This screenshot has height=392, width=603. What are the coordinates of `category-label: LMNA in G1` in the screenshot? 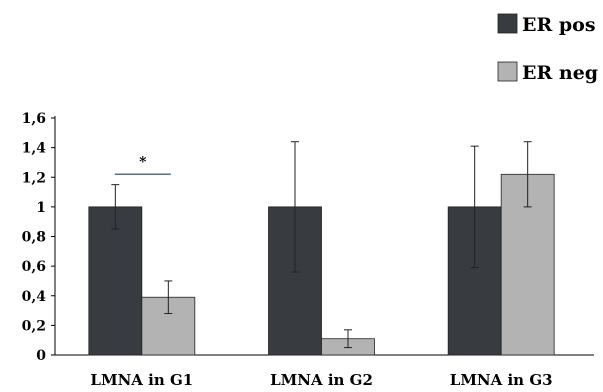 It's located at (141, 380).